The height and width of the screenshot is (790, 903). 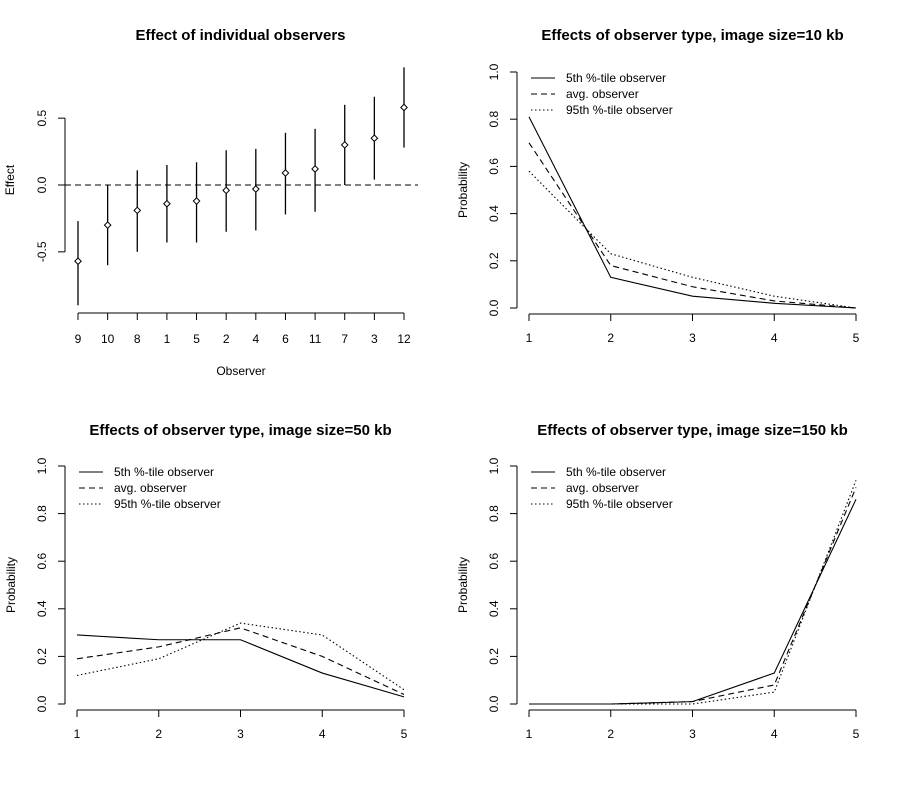 I want to click on x-tick-label: 11, so click(x=315, y=339).